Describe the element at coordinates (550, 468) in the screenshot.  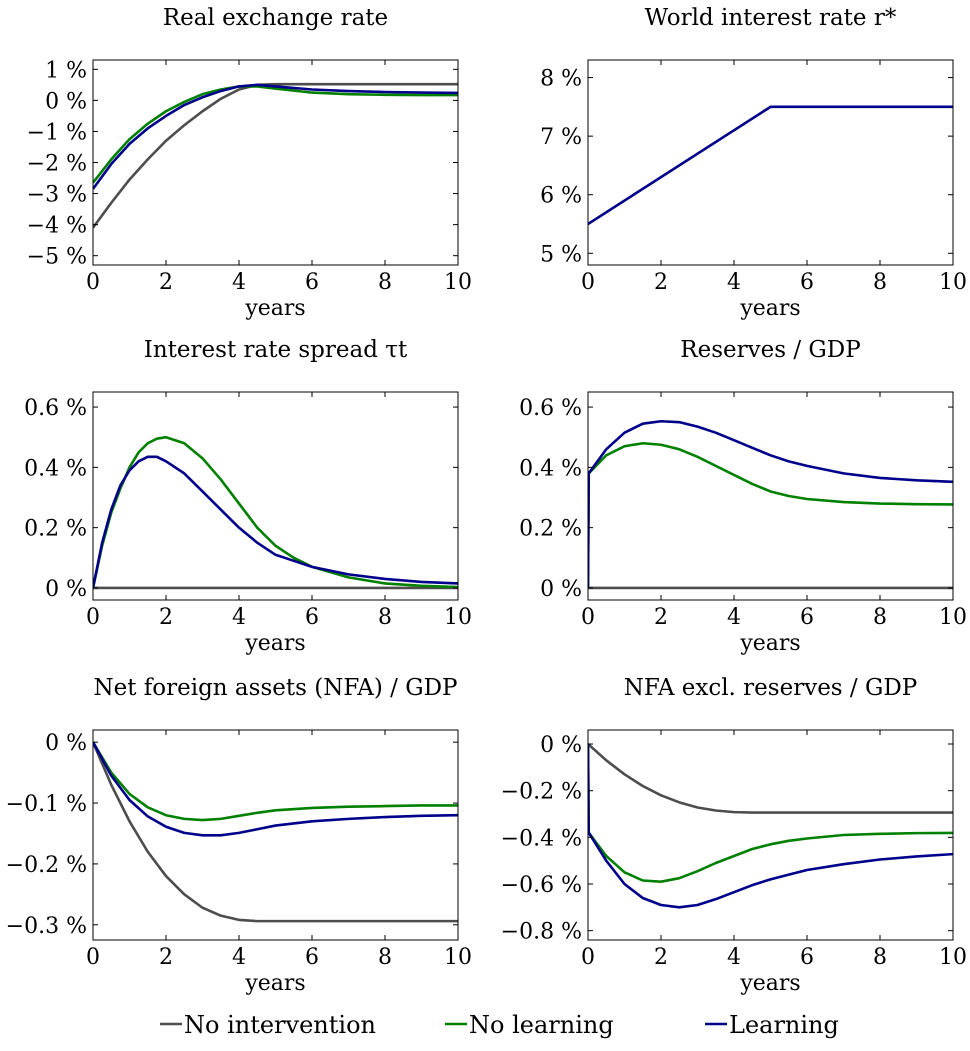
I see `y-tick-label: 0.4 %` at that location.